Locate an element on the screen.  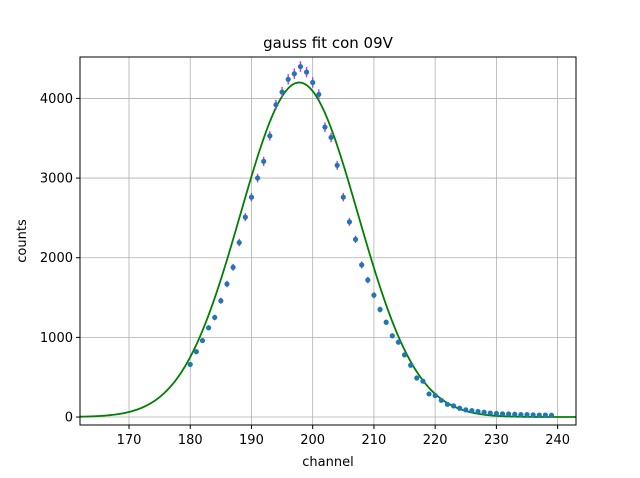
x-tick-label: 180 is located at coordinates (190, 440).